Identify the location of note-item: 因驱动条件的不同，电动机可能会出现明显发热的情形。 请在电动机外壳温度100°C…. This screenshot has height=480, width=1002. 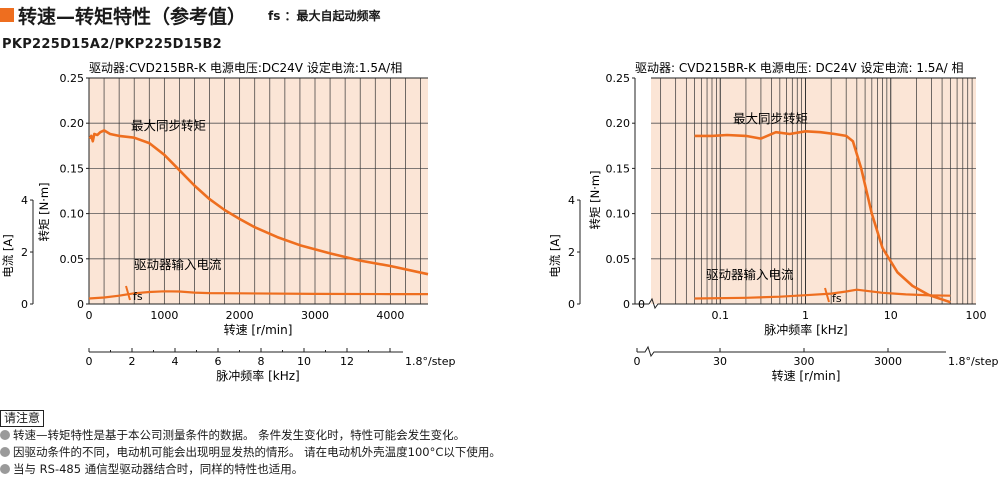
(500, 452).